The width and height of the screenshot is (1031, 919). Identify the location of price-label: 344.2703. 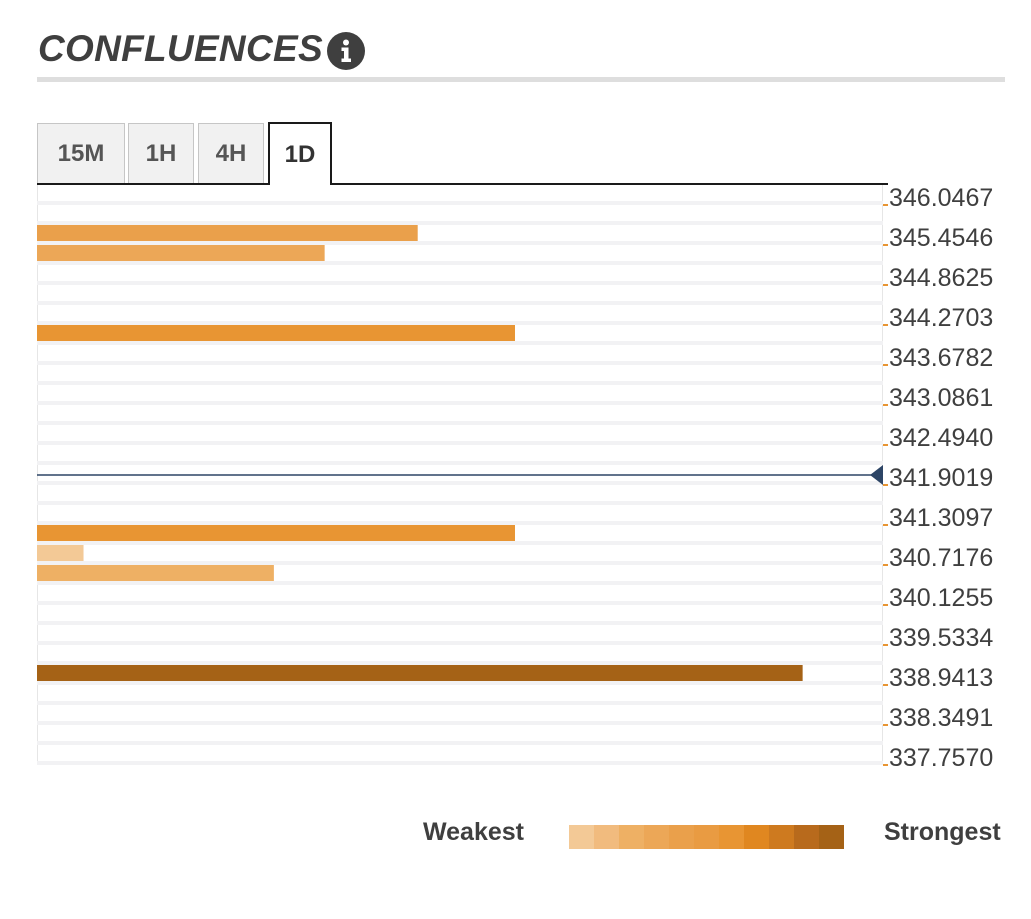
(941, 318).